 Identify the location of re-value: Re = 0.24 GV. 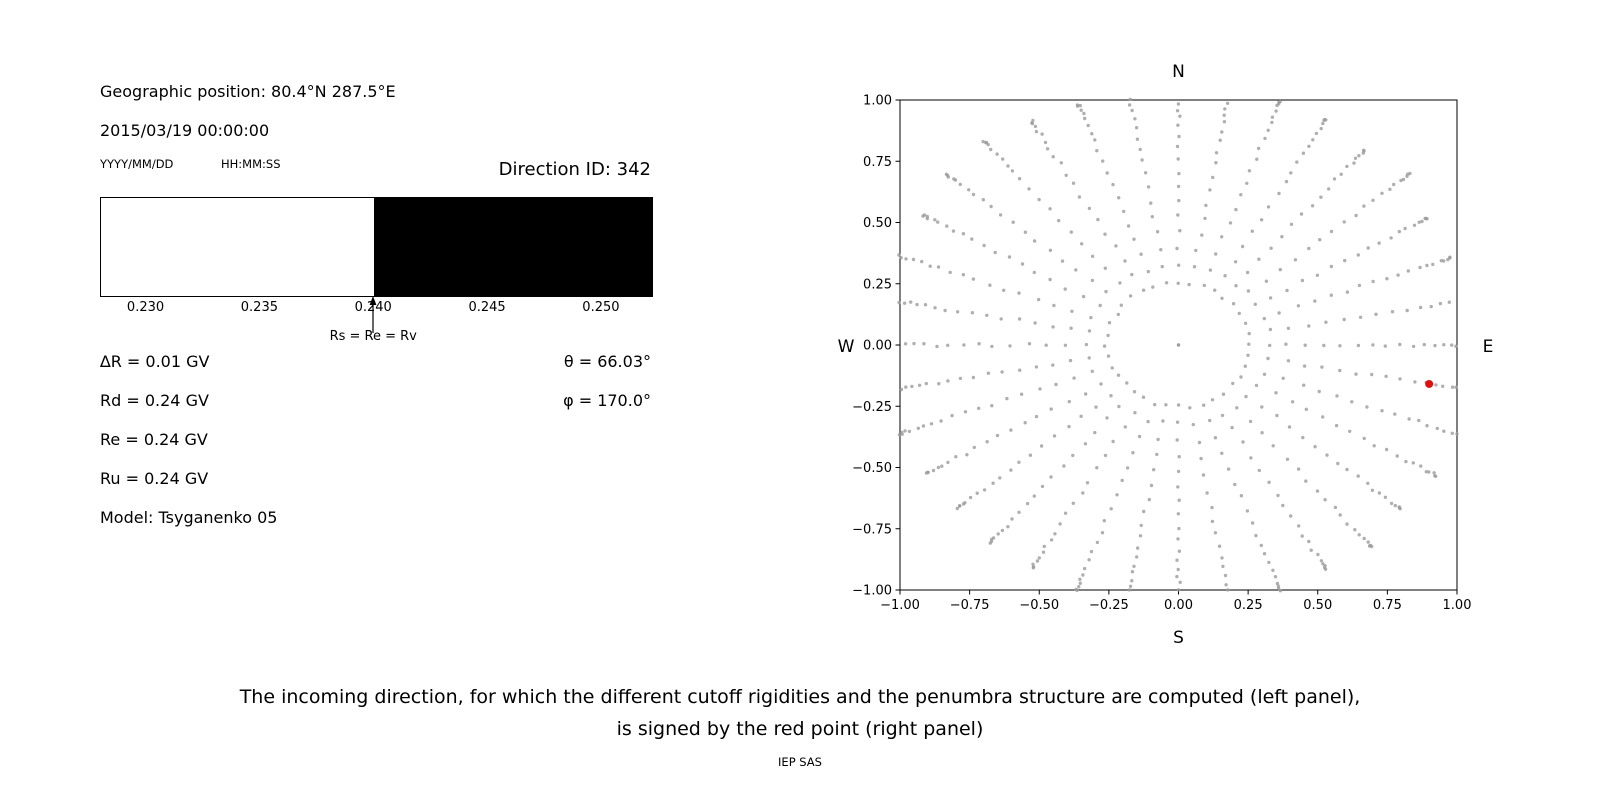
(154, 439).